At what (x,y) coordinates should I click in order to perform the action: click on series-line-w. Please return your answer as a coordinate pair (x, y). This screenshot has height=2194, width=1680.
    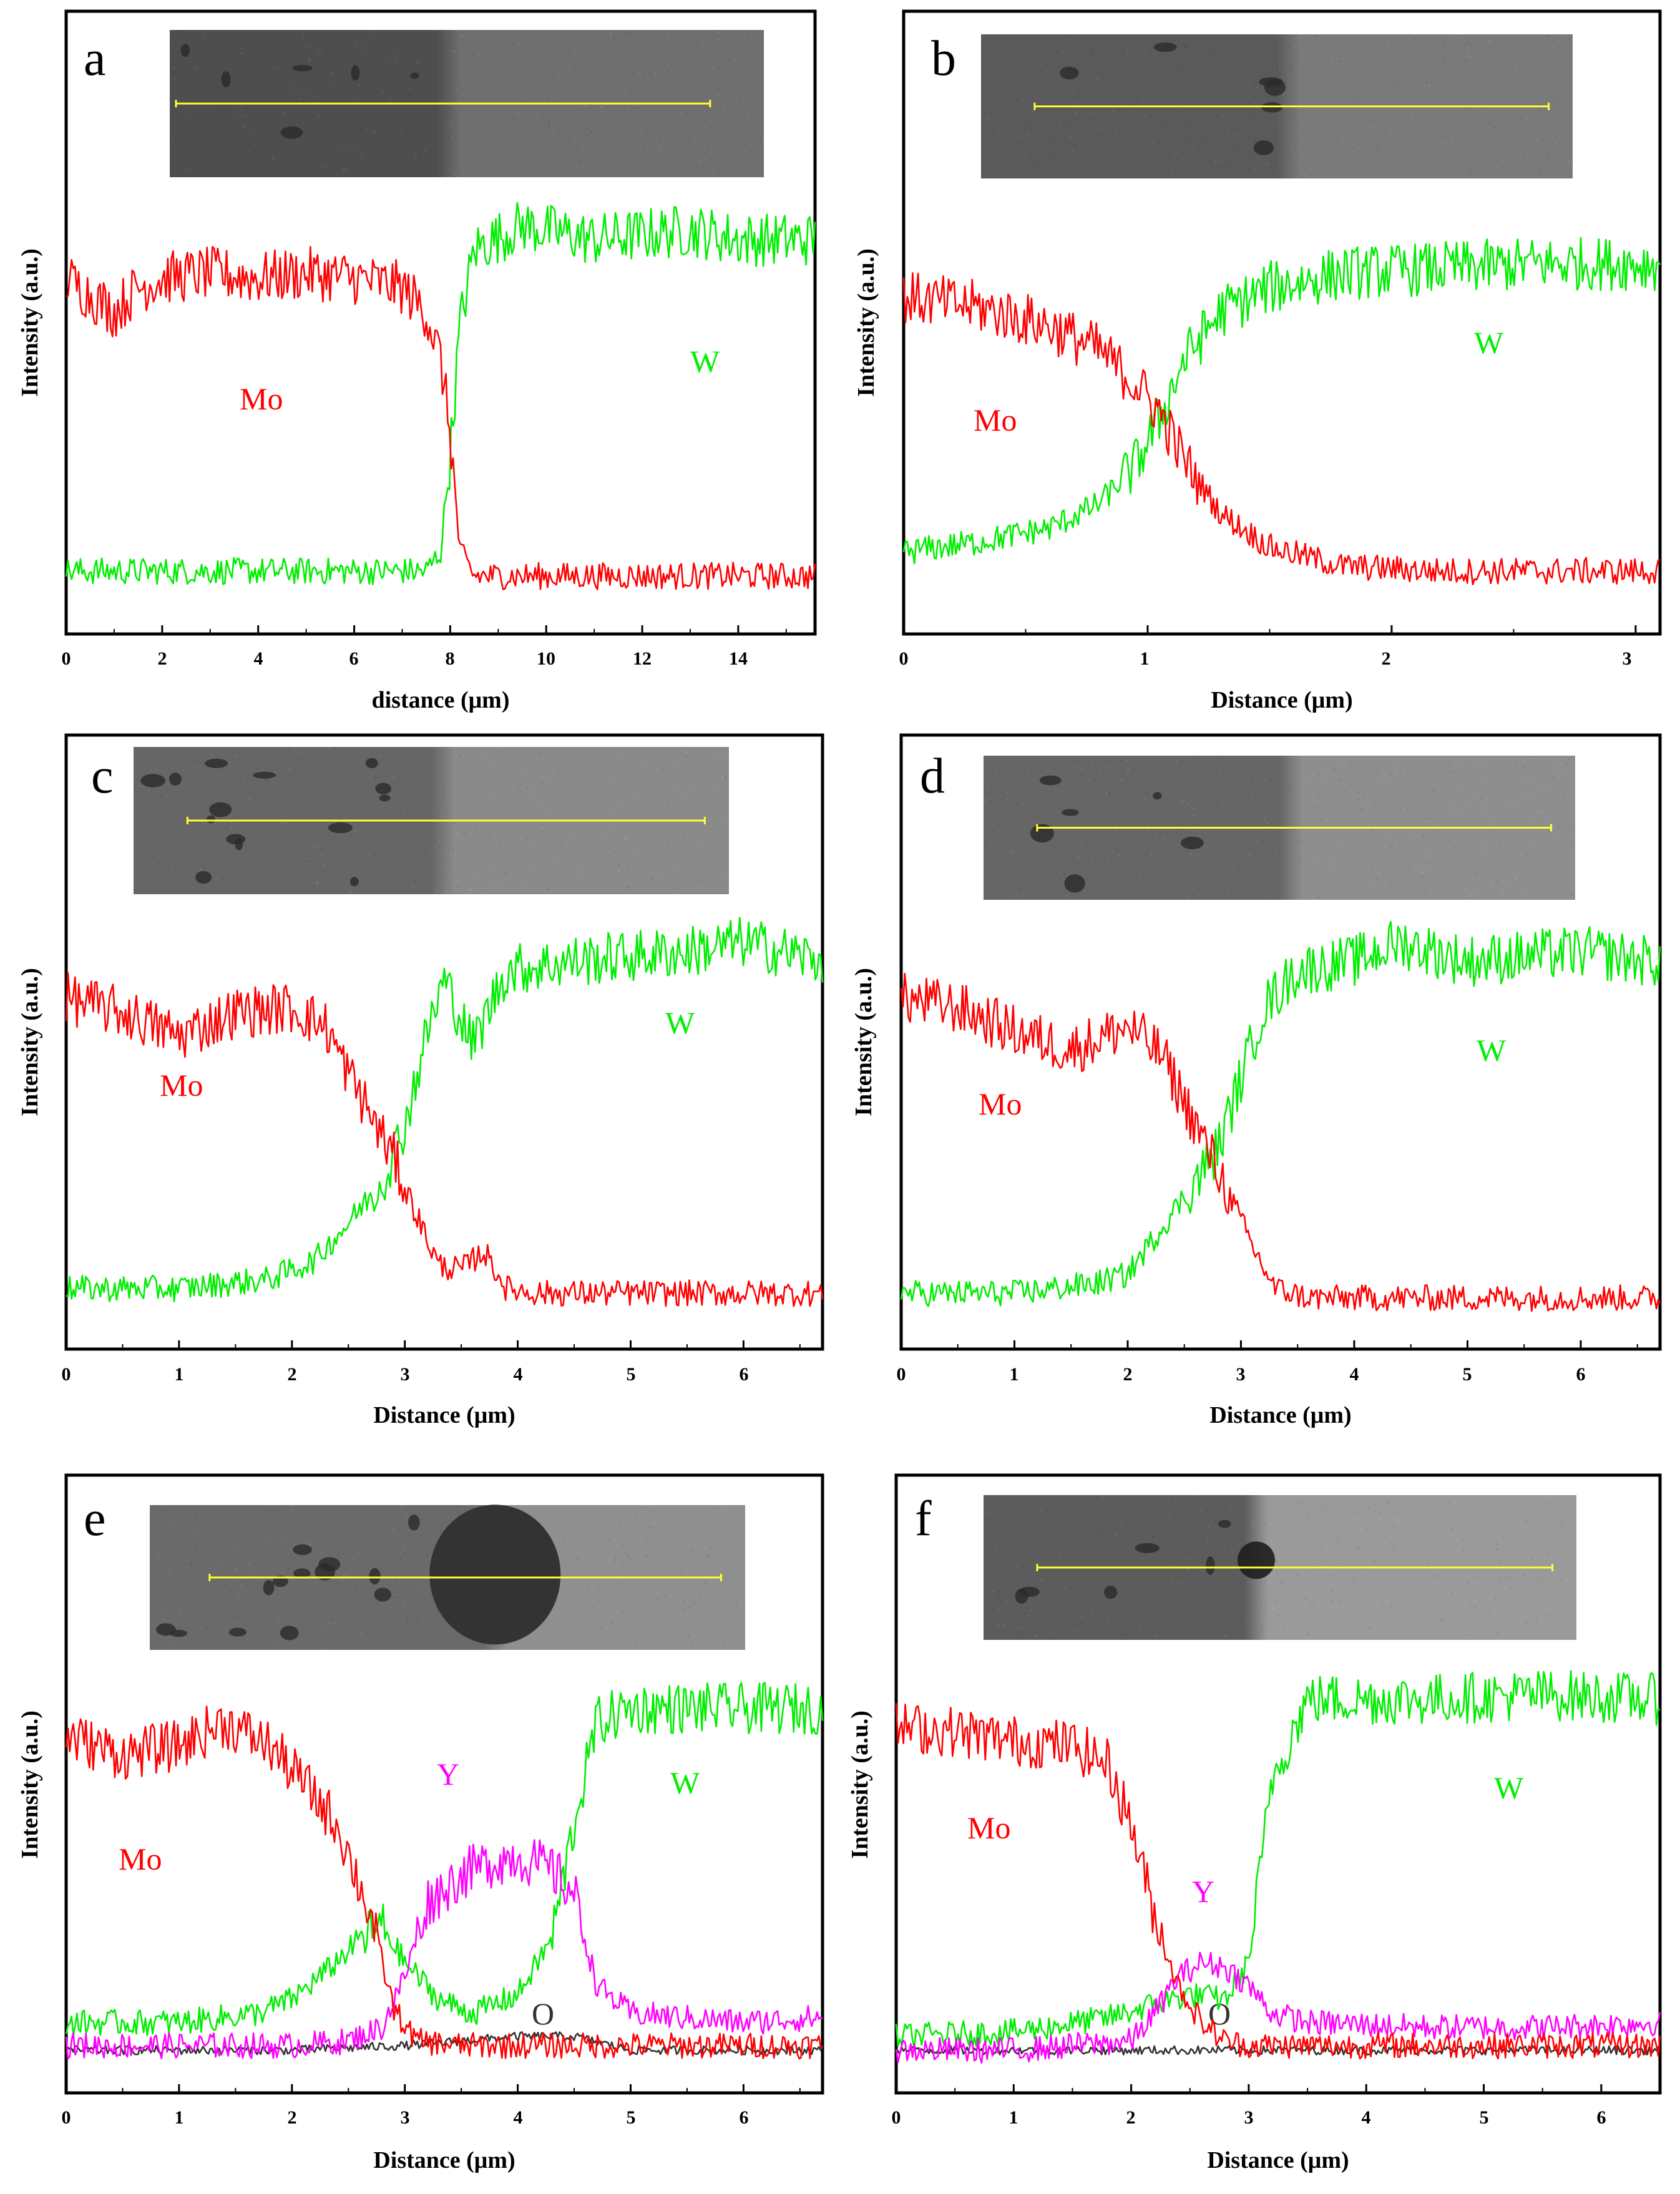
    Looking at the image, I should click on (445, 1109).